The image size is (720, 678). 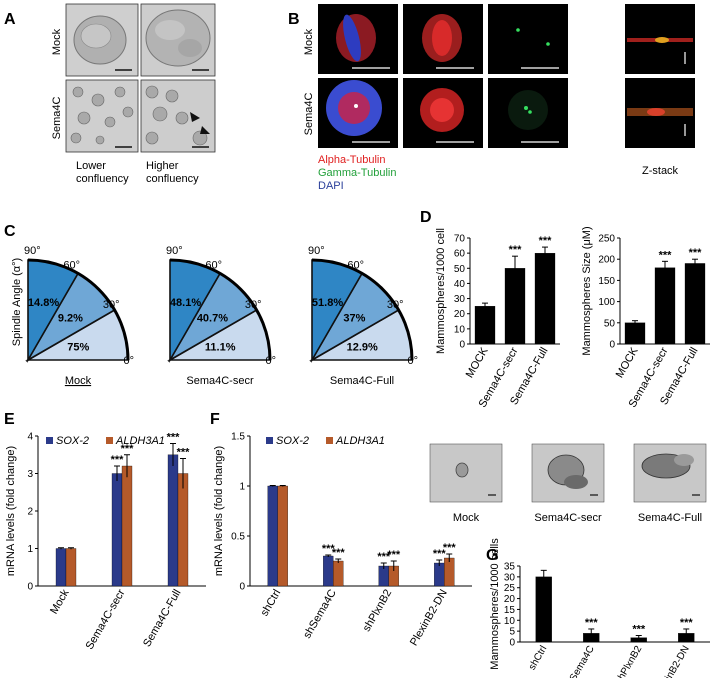 I want to click on arrowhead-icon, so click(x=205, y=130).